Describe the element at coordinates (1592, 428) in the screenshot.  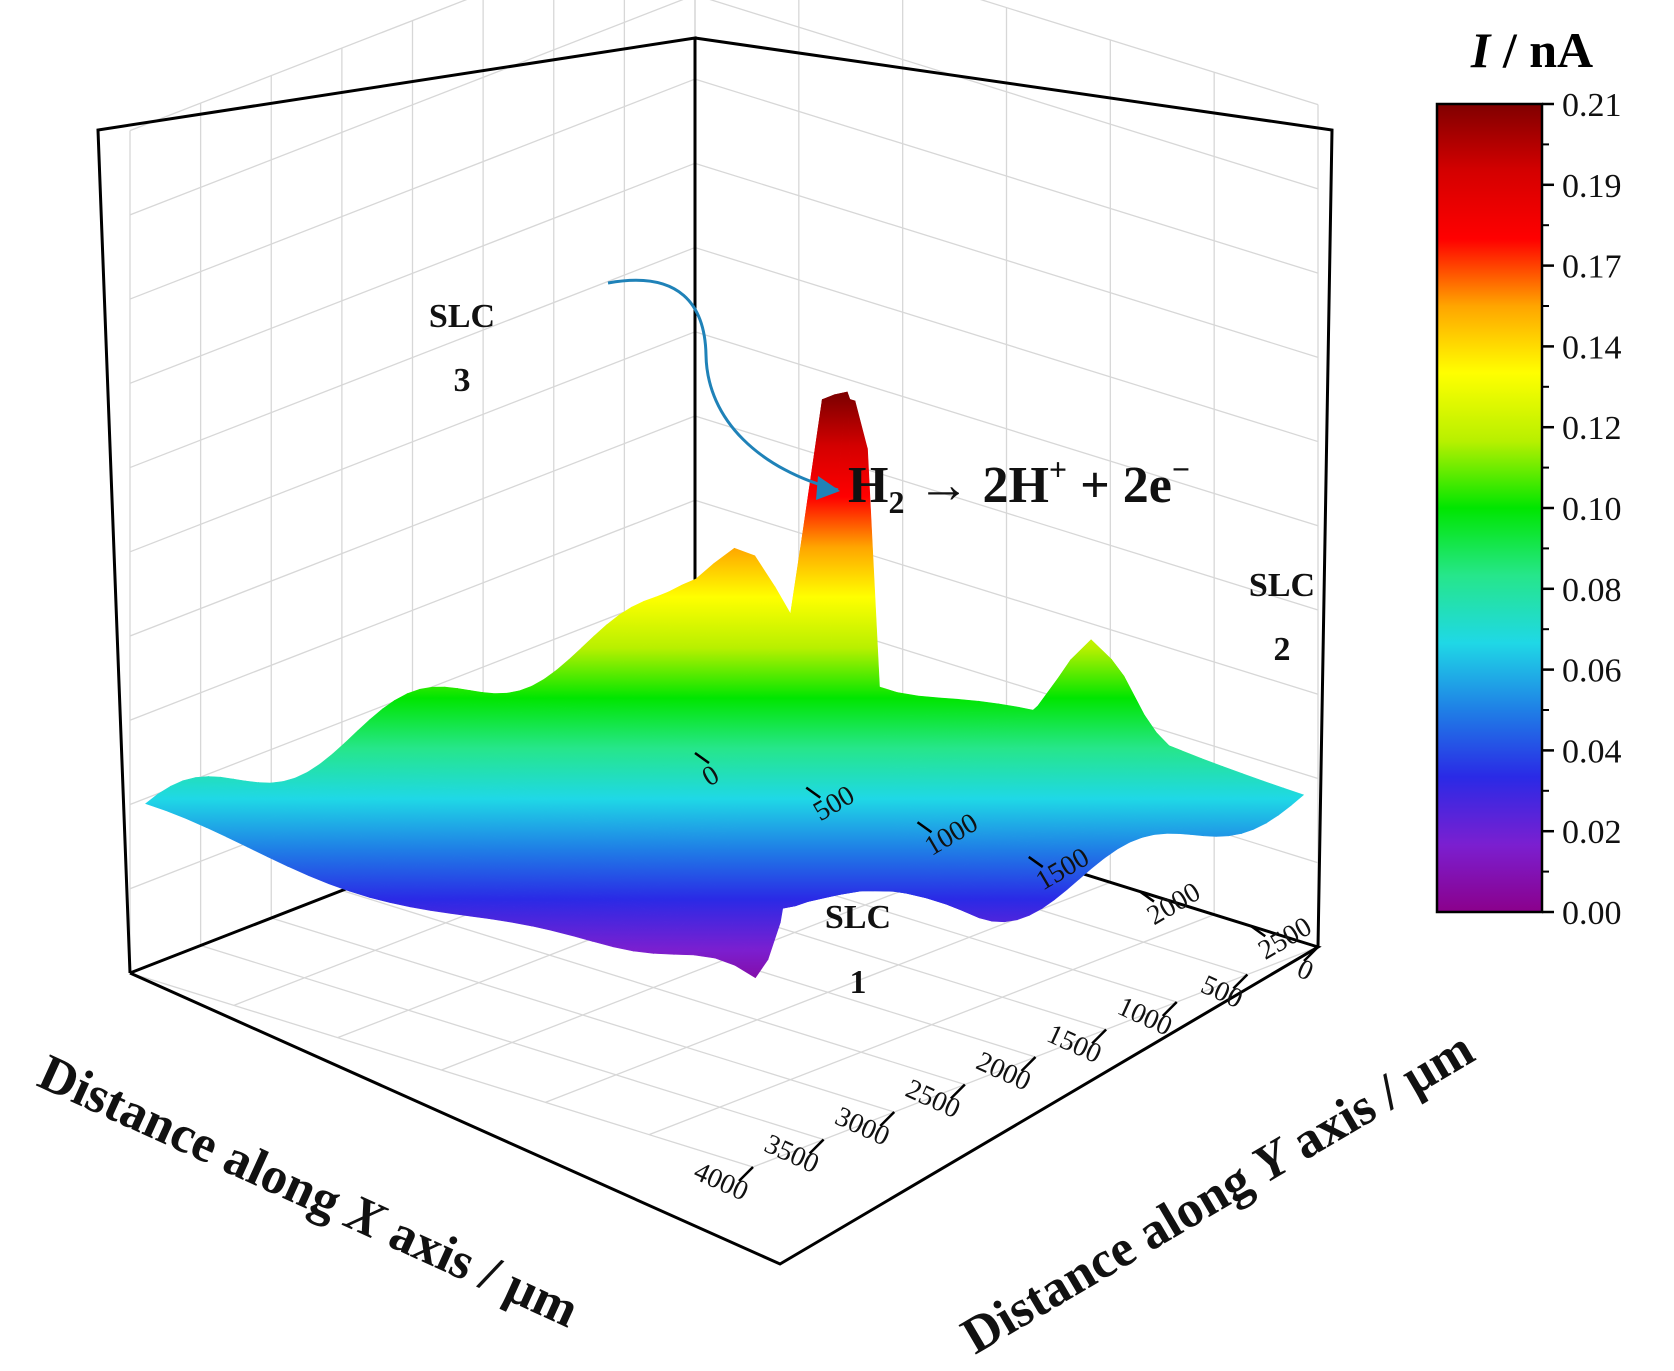
I see `colorbar-tick-label: 0.12` at that location.